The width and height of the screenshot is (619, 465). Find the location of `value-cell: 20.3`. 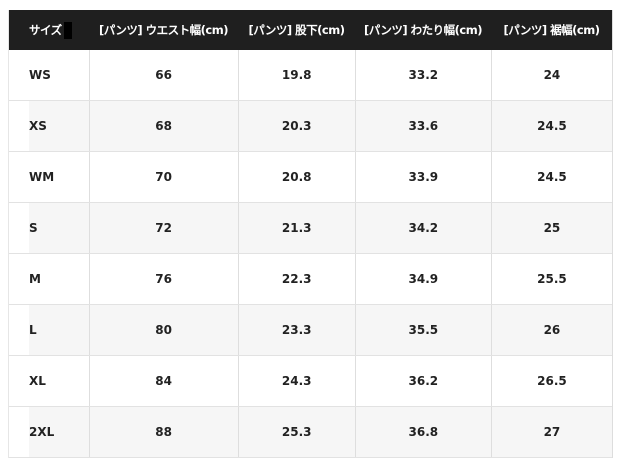

value-cell: 20.3 is located at coordinates (296, 126).